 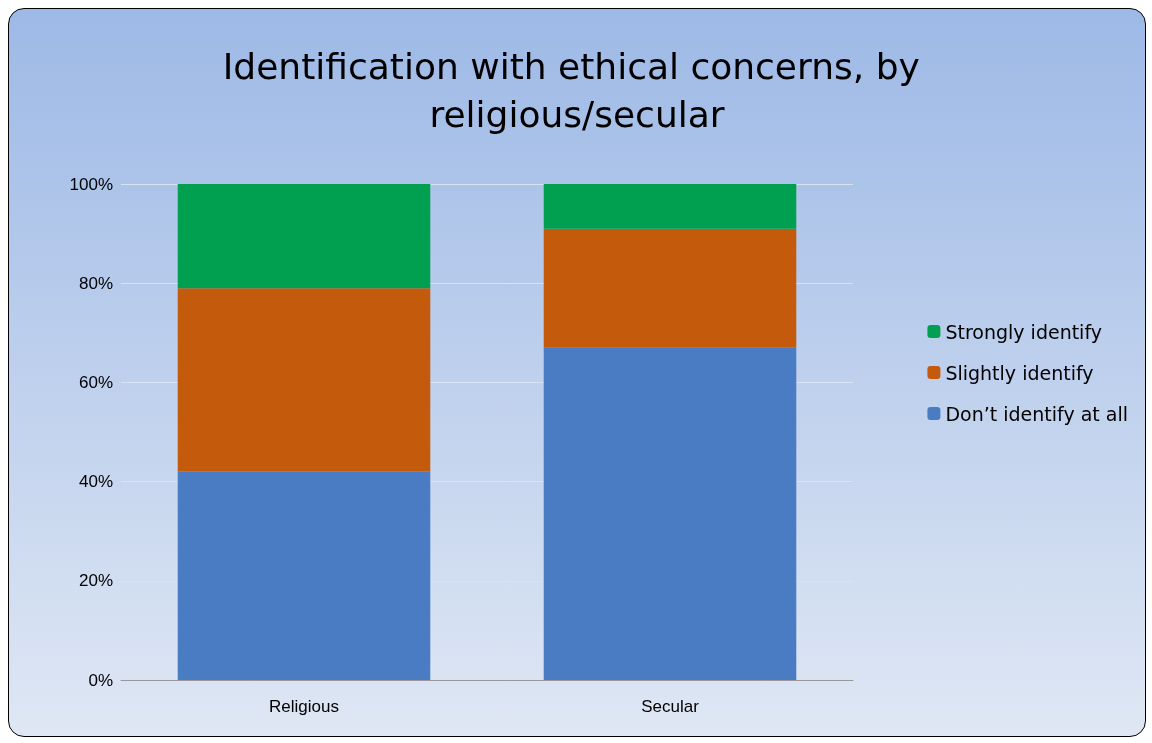 What do you see at coordinates (95, 283) in the screenshot?
I see `y-tick-label: 80%` at bounding box center [95, 283].